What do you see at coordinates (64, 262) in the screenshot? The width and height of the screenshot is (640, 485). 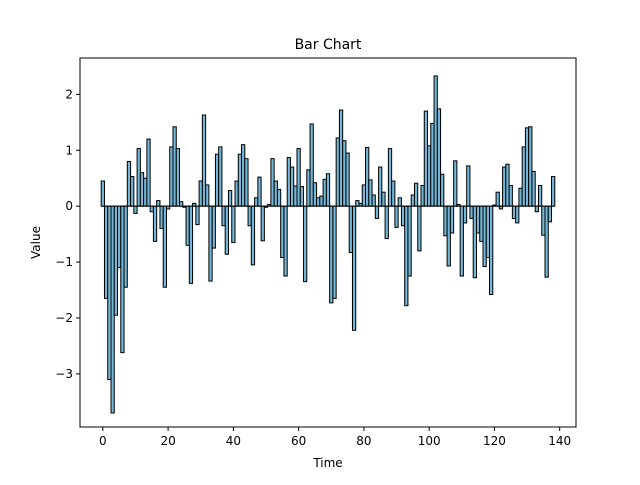 I see `y-tick-label: −1` at bounding box center [64, 262].